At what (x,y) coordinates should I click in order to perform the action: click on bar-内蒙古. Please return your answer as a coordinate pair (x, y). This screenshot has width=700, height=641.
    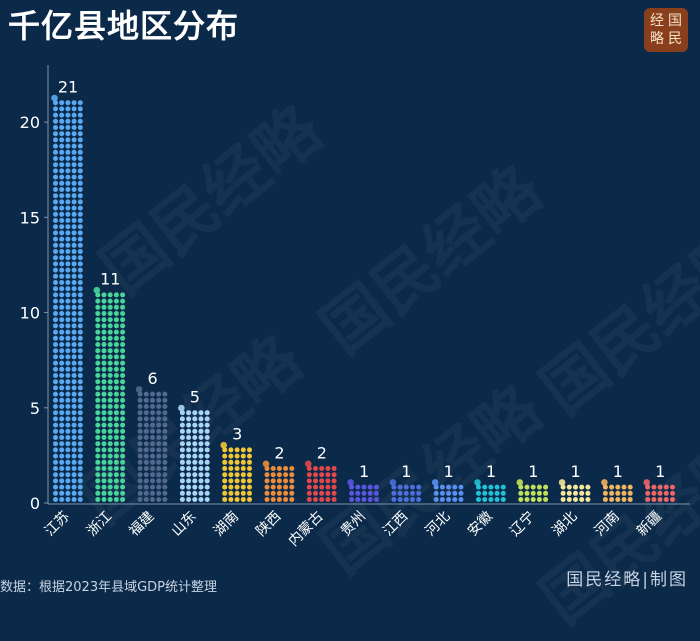
    Looking at the image, I should click on (321, 484).